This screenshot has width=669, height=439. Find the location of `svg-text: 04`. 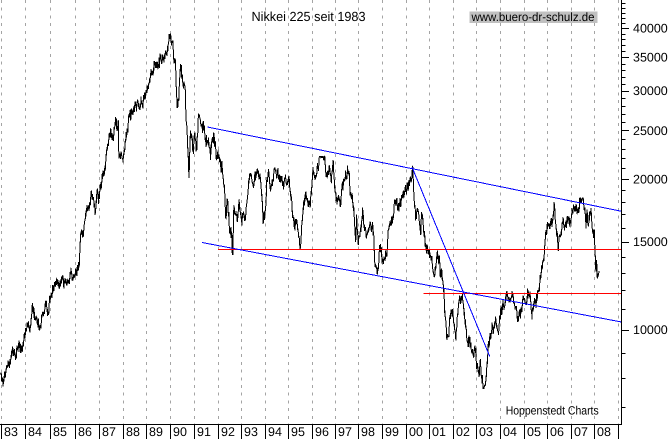

svg-text: 04 is located at coordinates (510, 432).